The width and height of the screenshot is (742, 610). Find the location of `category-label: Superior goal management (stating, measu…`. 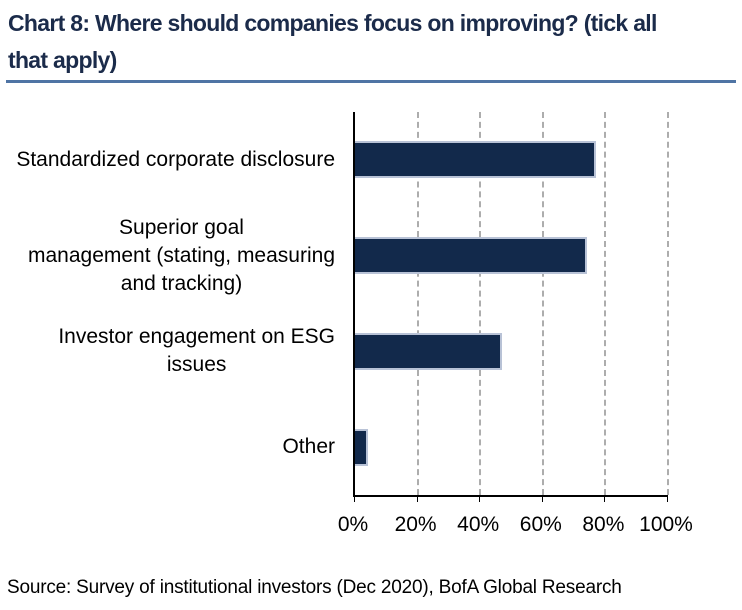

category-label: Superior goal management (stating, measu… is located at coordinates (174, 256).